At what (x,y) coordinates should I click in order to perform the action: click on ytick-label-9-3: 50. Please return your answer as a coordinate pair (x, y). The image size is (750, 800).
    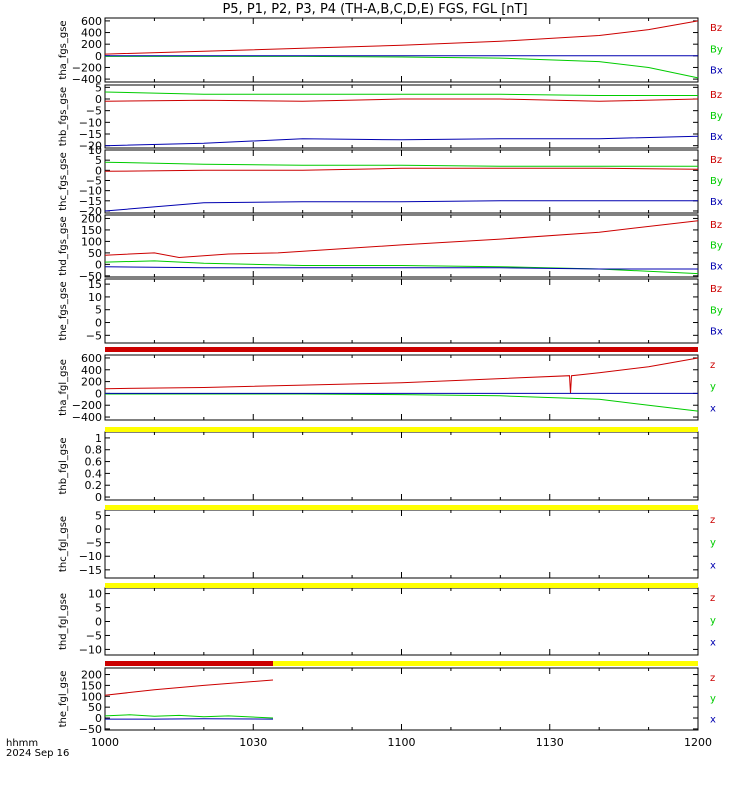
    Looking at the image, I should click on (95, 707).